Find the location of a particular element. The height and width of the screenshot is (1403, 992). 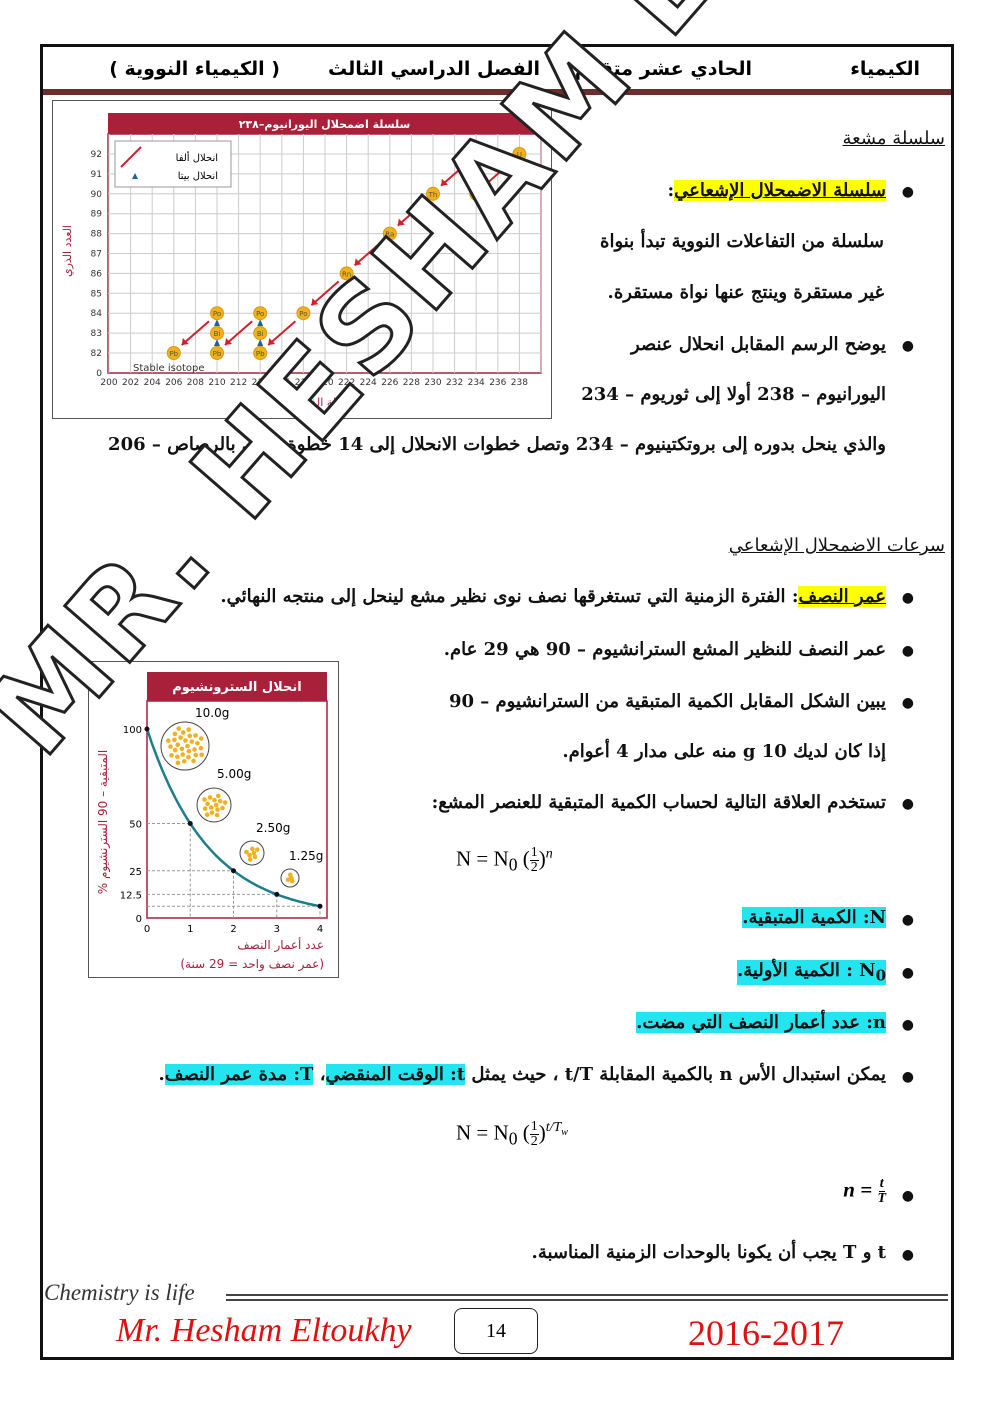

x-tick-label: 212 is located at coordinates (238, 383).